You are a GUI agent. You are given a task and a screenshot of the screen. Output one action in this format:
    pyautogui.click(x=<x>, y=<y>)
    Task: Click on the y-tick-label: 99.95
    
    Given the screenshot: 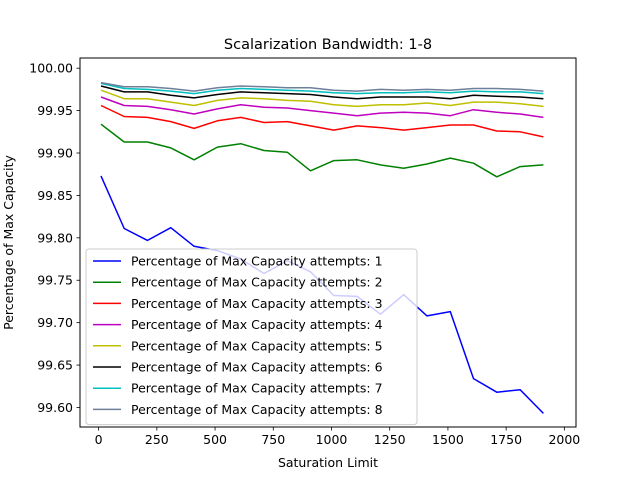 What is the action you would take?
    pyautogui.click(x=55, y=110)
    